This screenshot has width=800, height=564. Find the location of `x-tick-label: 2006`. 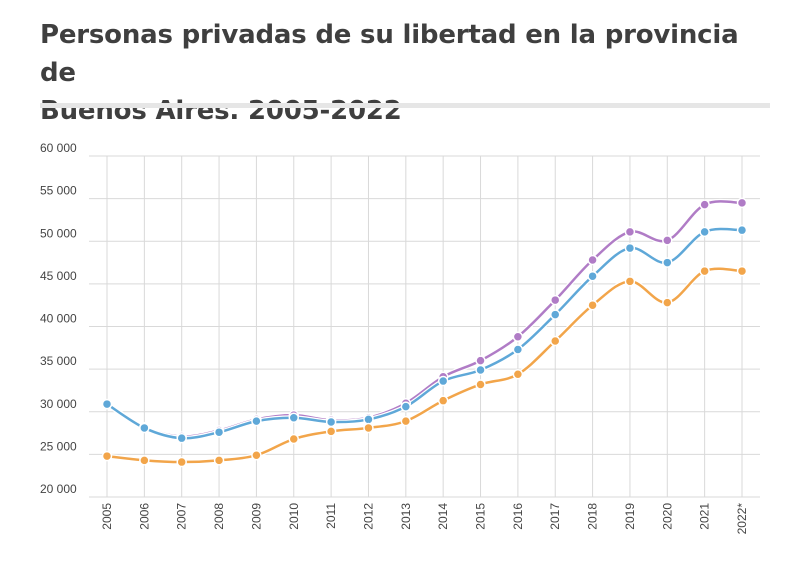

x-tick-label: 2006 is located at coordinates (144, 516).